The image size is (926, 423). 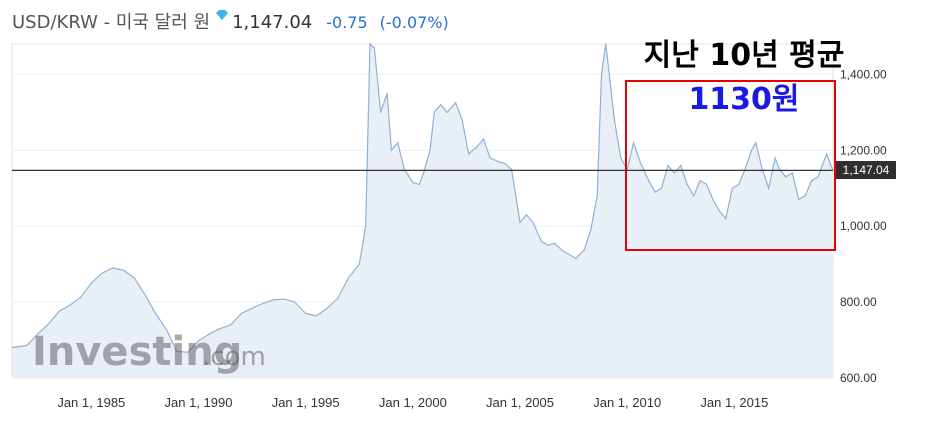 What do you see at coordinates (863, 226) in the screenshot?
I see `y-tick-label: 1,000.00` at bounding box center [863, 226].